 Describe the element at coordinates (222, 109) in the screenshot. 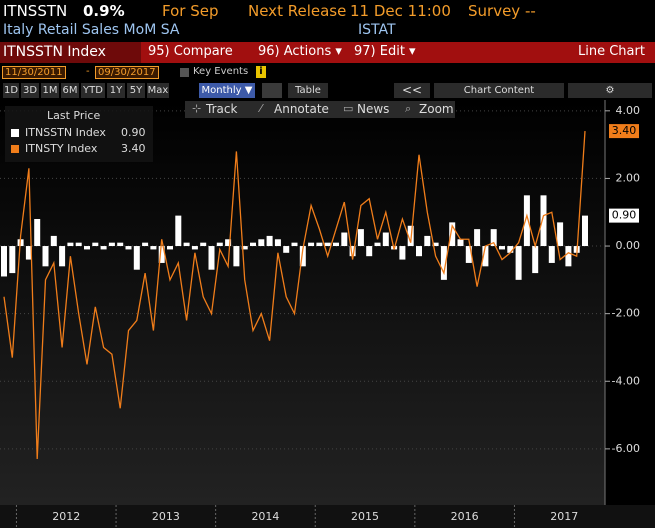

I see `tool-button: Track` at that location.